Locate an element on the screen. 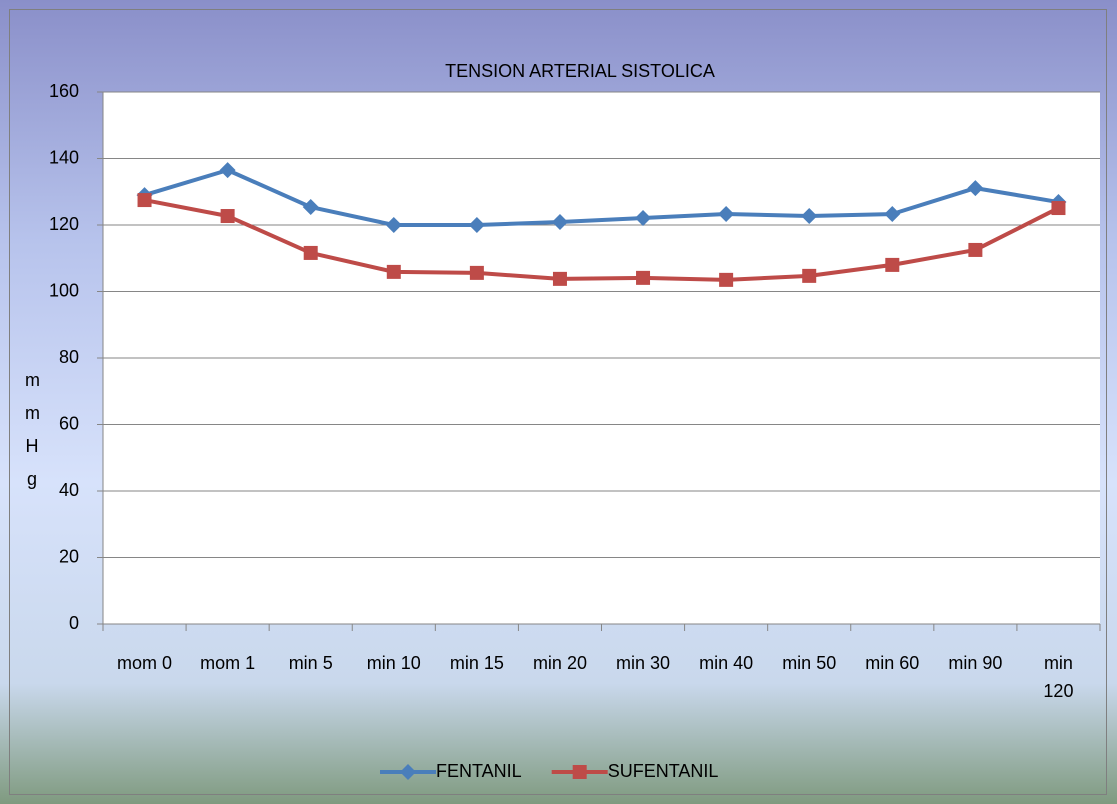 The image size is (1117, 804). chart-title: TENSION ARTERIAL SISTOLICA is located at coordinates (580, 71).